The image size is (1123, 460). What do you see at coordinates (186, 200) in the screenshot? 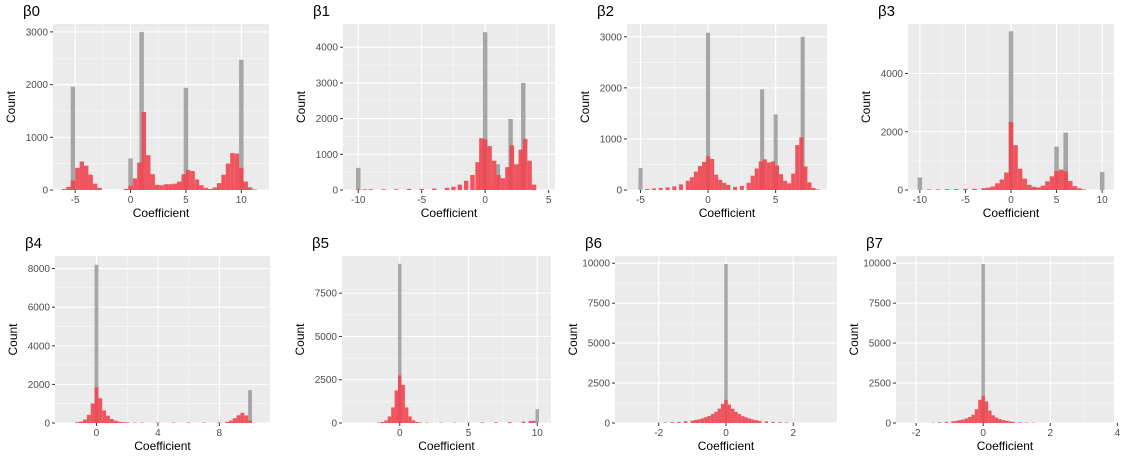
I see `x-tick-label: 5` at bounding box center [186, 200].